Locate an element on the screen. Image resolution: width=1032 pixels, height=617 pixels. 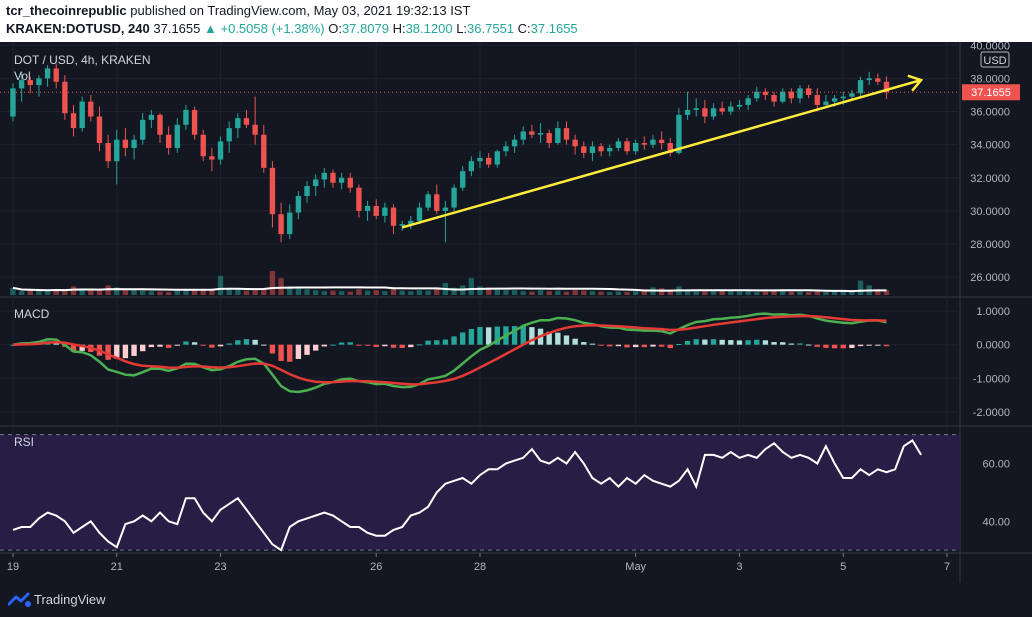
open-label: O: is located at coordinates (335, 28).